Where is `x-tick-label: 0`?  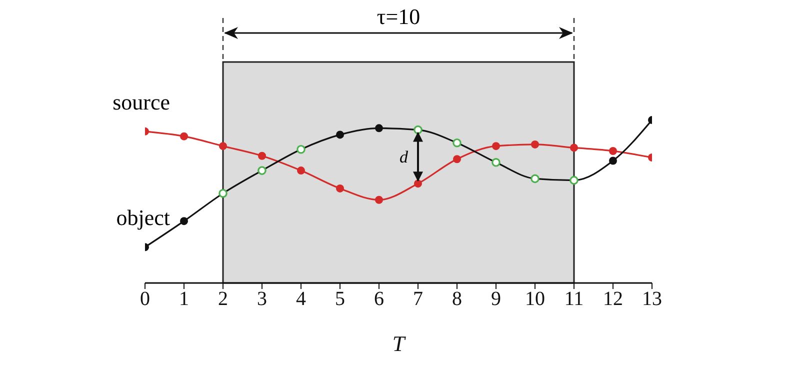
x-tick-label: 0 is located at coordinates (145, 299).